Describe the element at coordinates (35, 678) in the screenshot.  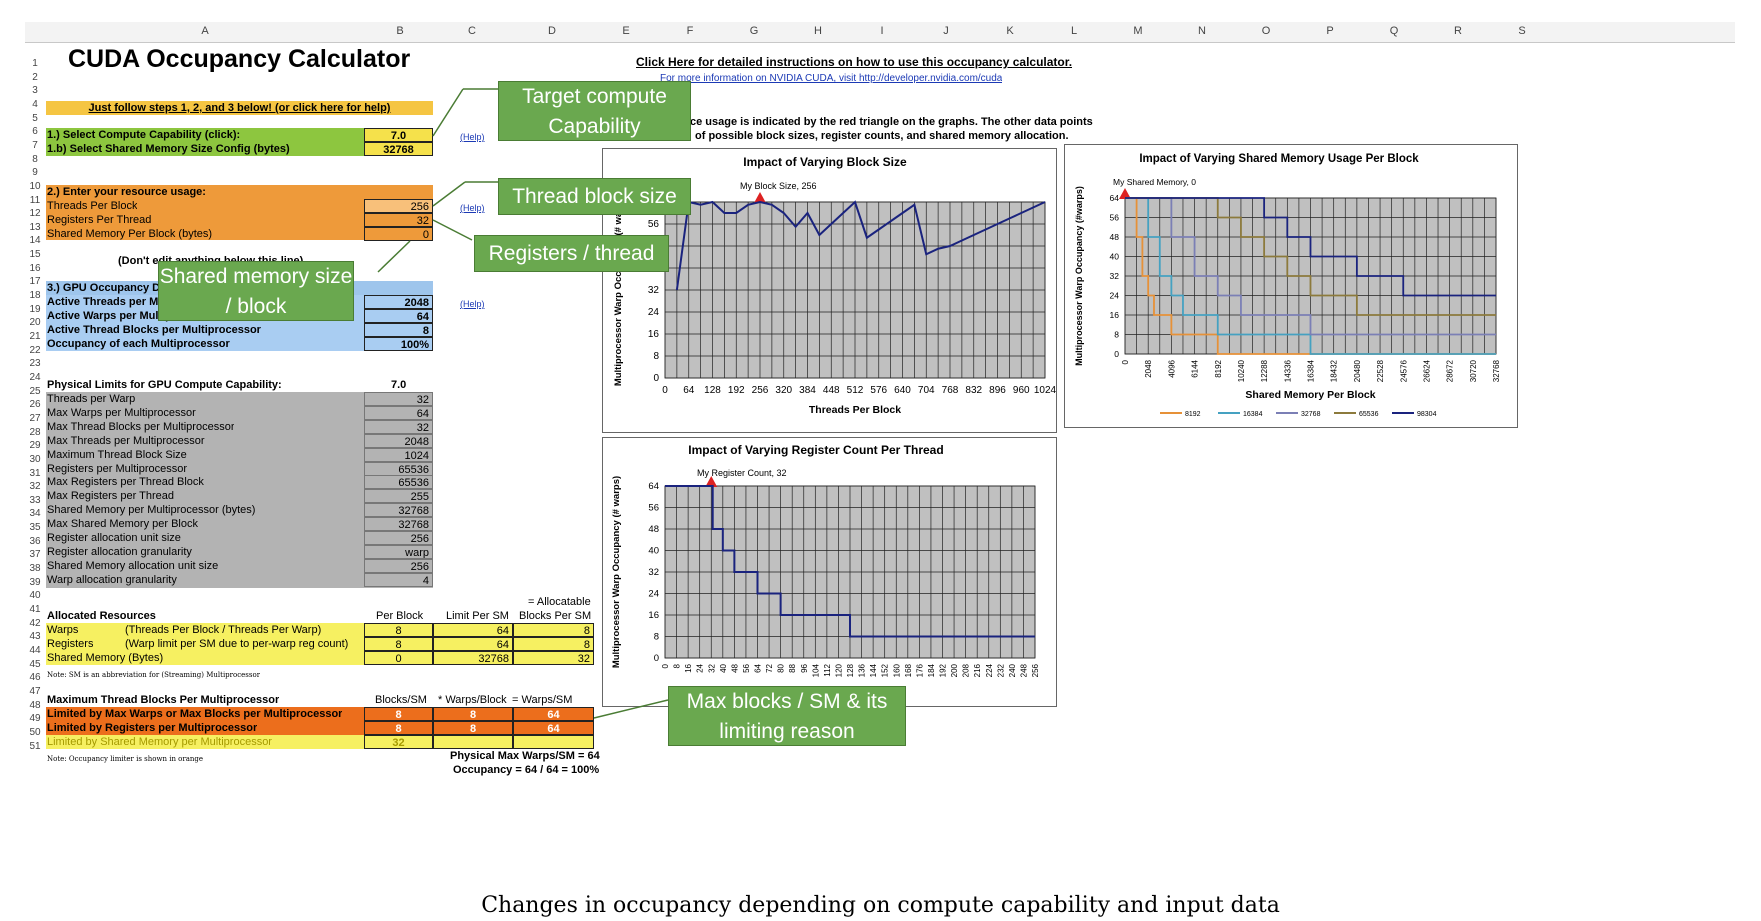
I see `row-number: 46` at that location.